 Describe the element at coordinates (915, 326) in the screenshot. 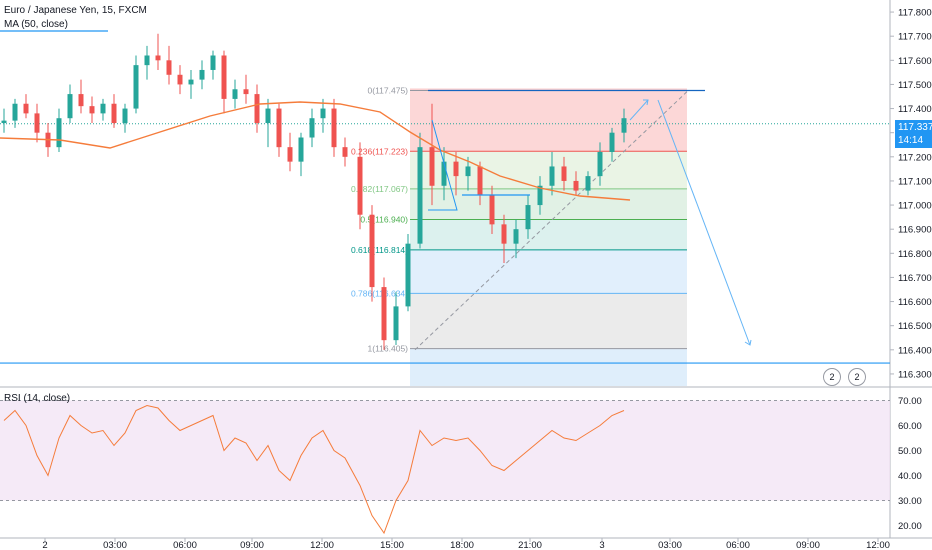

I see `price-tick-label: 116.500` at that location.